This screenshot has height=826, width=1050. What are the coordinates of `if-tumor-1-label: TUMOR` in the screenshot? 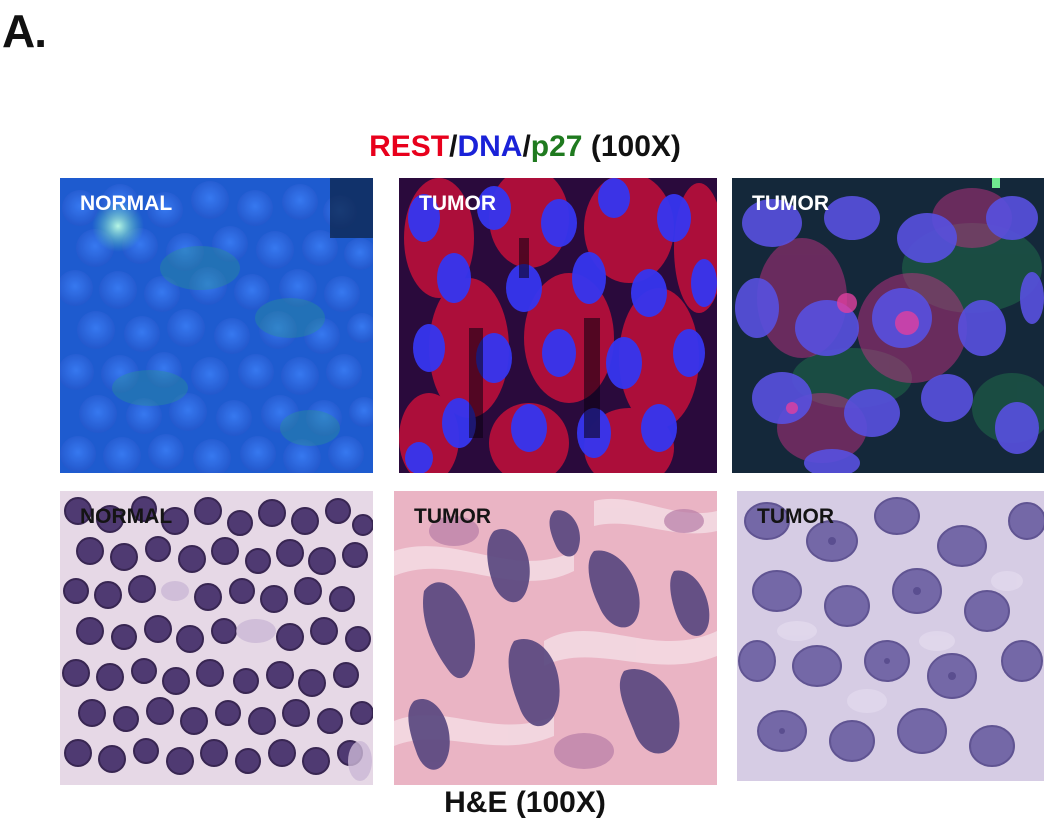 It's located at (457, 203).